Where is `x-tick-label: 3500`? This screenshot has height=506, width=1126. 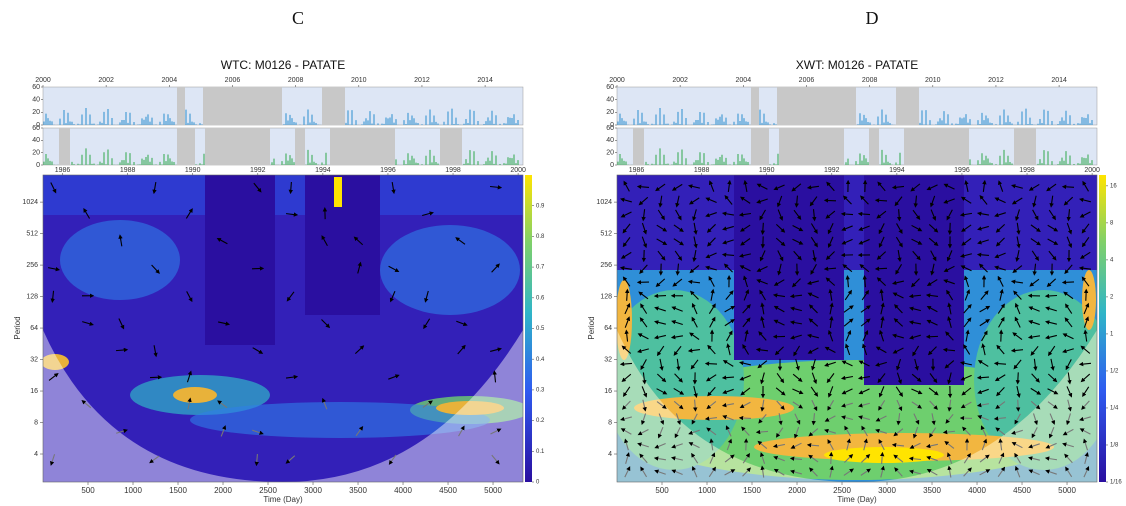
x-tick-label: 3500 is located at coordinates (358, 490).